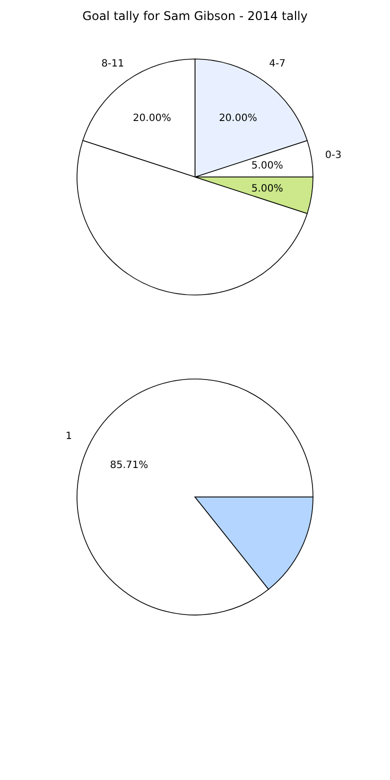 The image size is (390, 780). I want to click on slice-label: 8-11, so click(112, 64).